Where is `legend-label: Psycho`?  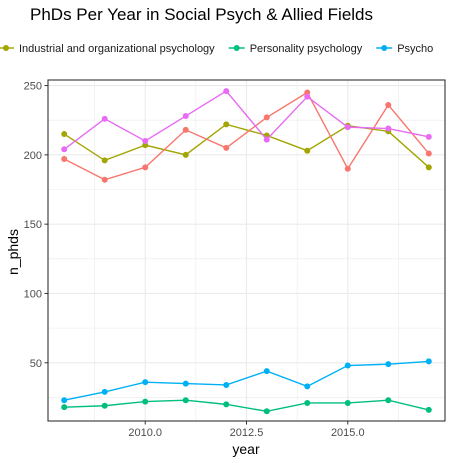
legend-label: Psycho is located at coordinates (415, 49).